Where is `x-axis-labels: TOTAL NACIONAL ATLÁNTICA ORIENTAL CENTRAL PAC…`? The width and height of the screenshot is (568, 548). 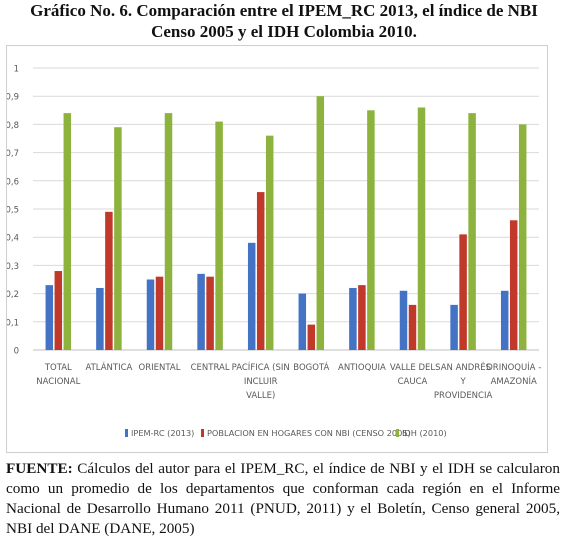 x-axis-labels: TOTAL NACIONAL ATLÁNTICA ORIENTAL CENTRAL PAC… is located at coordinates (288, 381).